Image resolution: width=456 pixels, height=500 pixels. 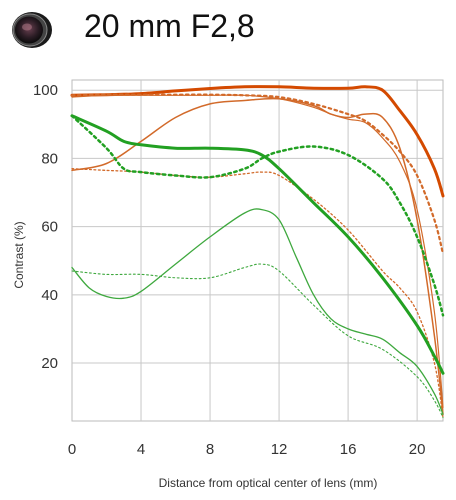 I want to click on chart-title: 20 mm F2,8, so click(x=169, y=26).